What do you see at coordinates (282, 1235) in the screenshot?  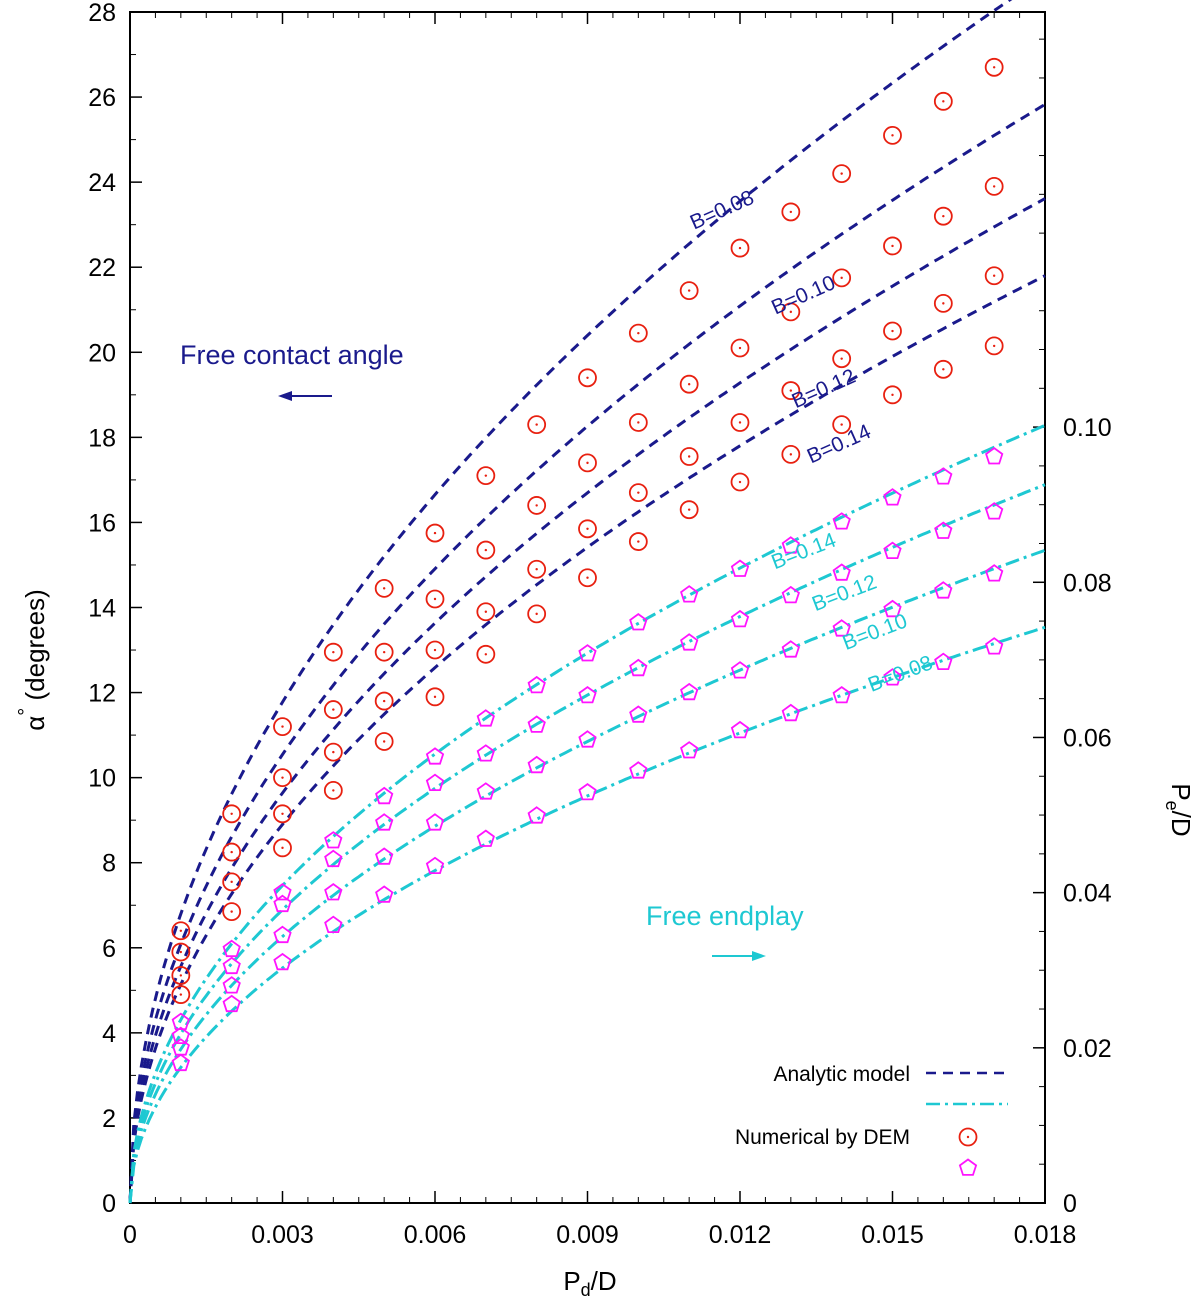 I see `x-tick-label: 0.003` at bounding box center [282, 1235].